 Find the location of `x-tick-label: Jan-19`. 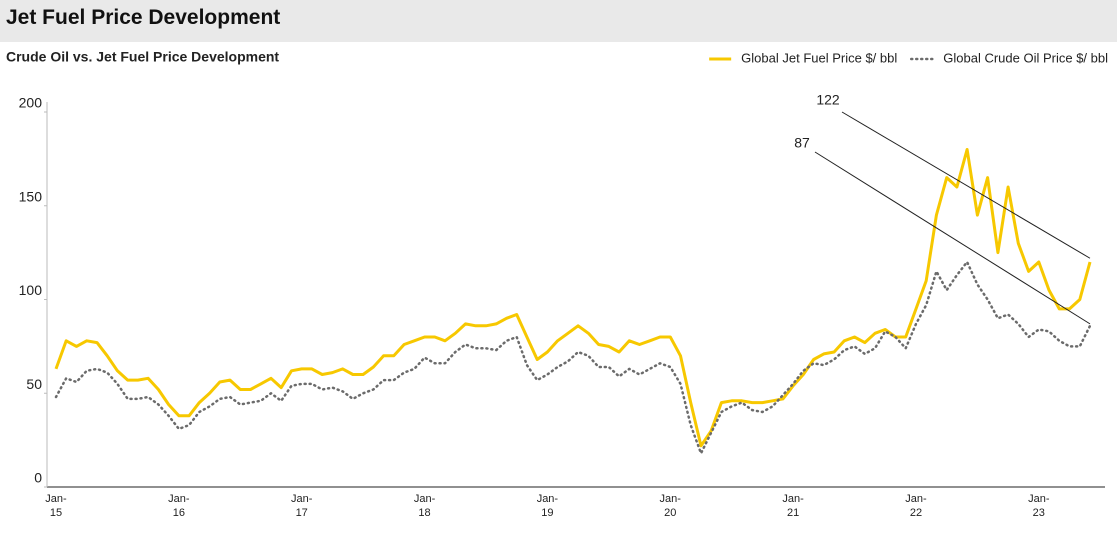

x-tick-label: Jan-19 is located at coordinates (548, 506).